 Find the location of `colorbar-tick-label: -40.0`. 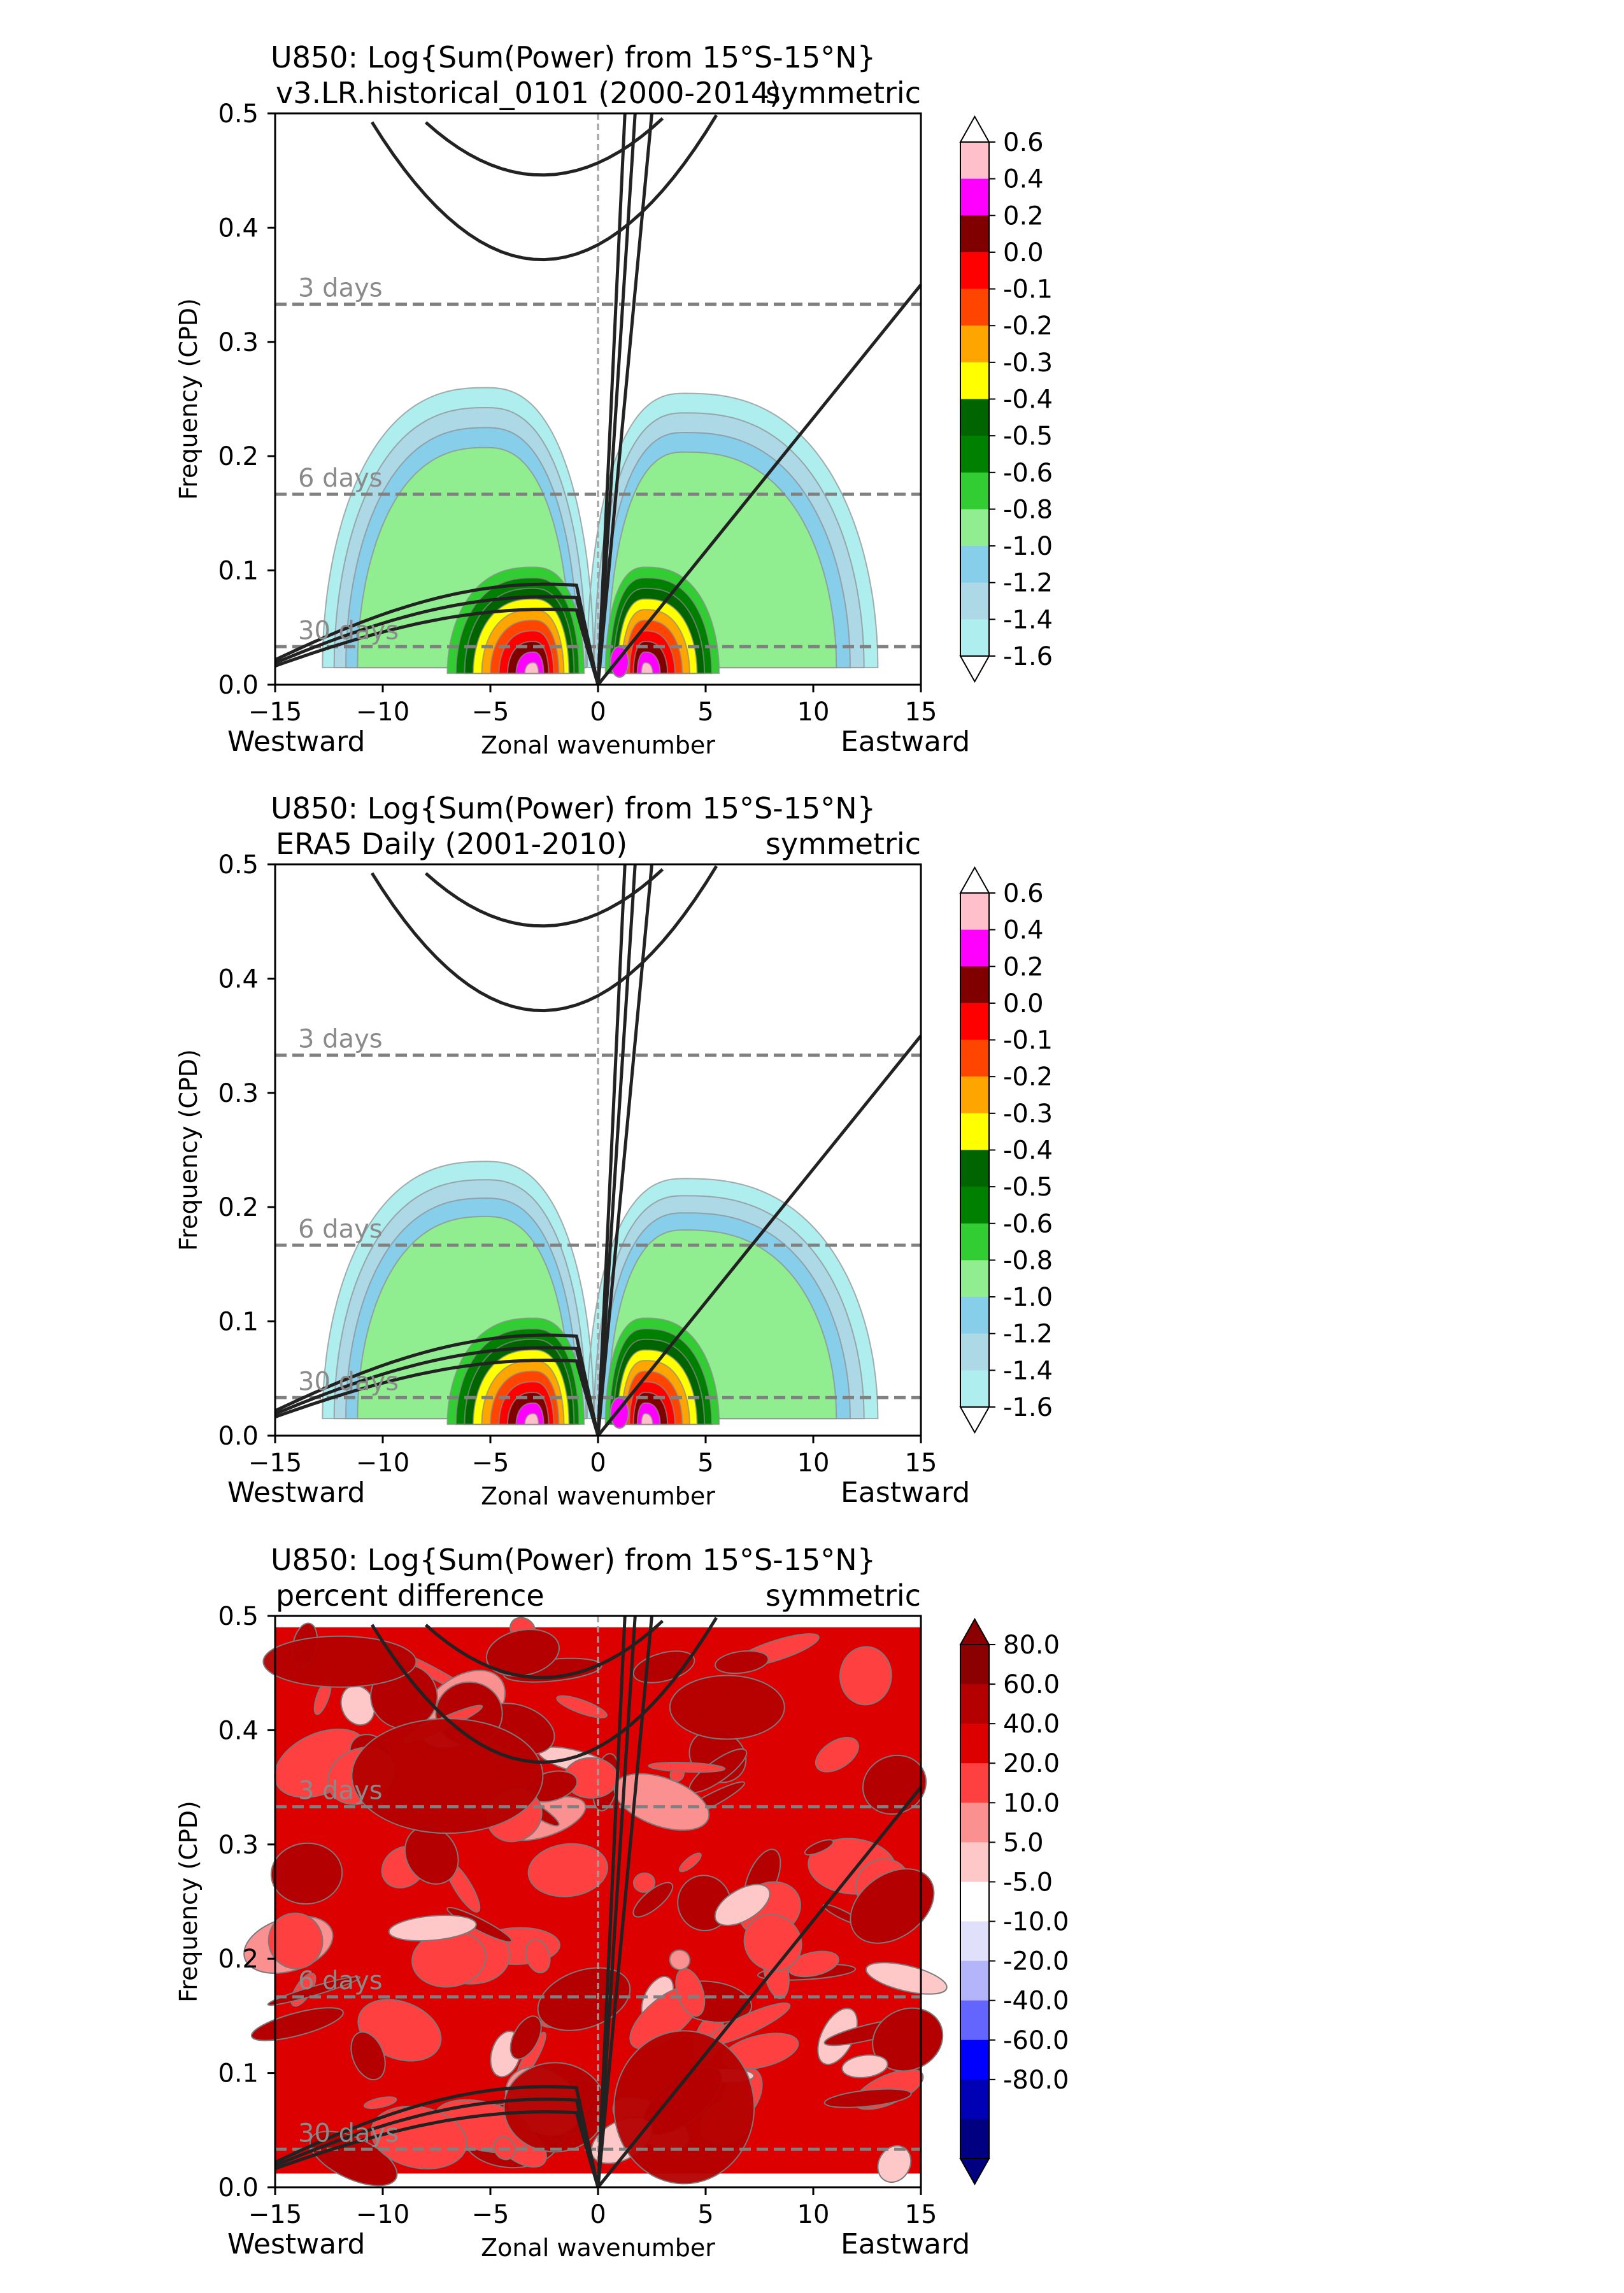

colorbar-tick-label: -40.0 is located at coordinates (1036, 2001).